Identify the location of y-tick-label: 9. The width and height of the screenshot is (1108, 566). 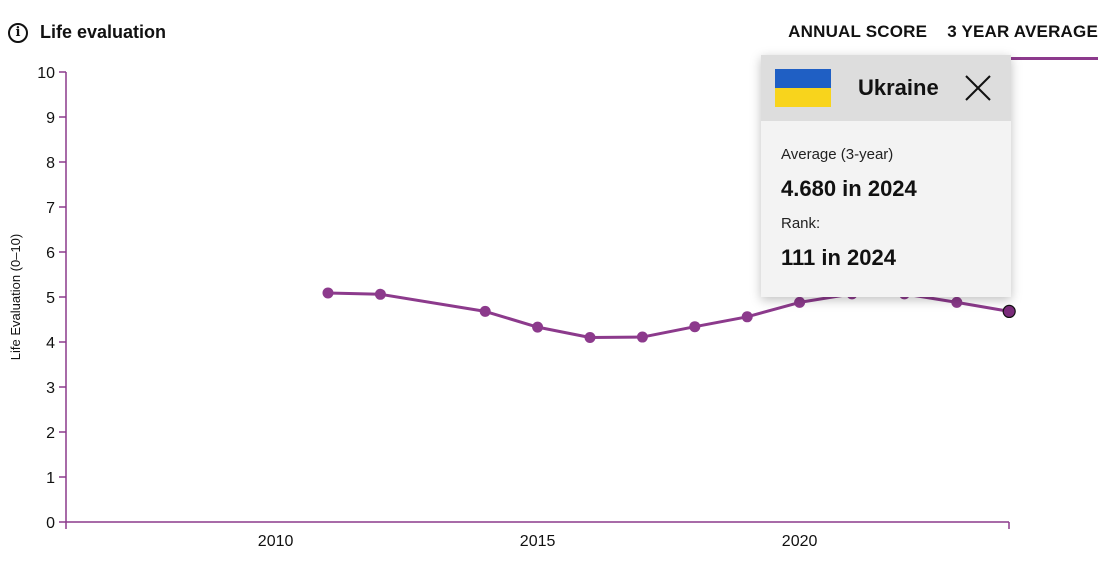
(50, 118).